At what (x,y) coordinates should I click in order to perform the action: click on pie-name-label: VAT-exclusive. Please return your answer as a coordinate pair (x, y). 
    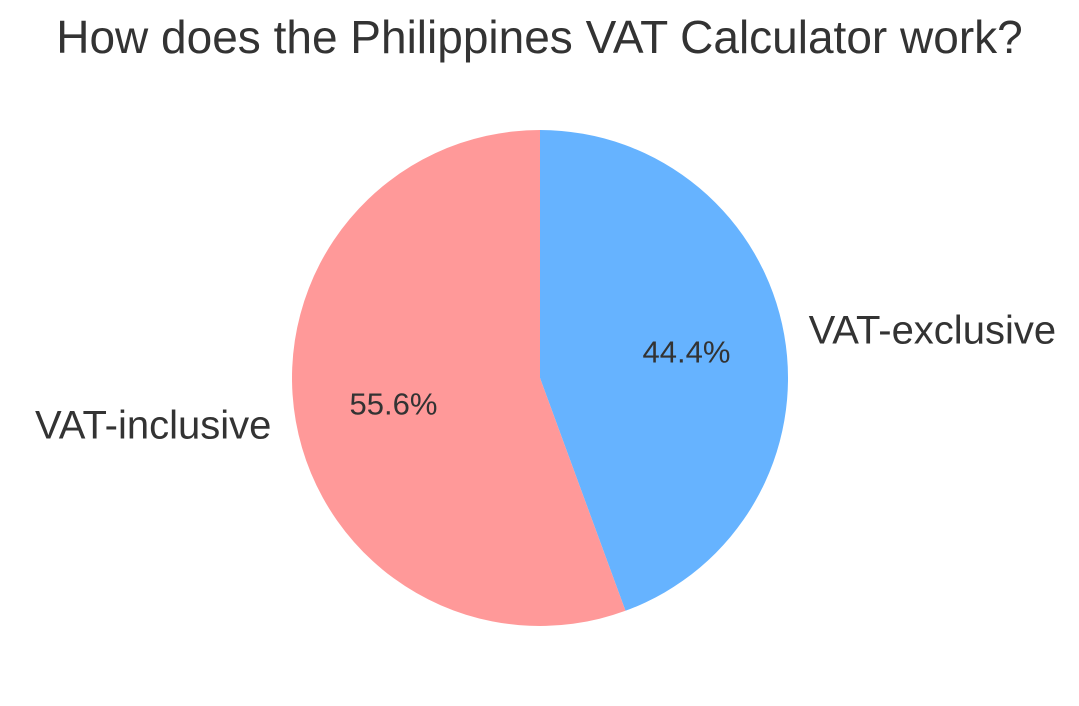
    Looking at the image, I should click on (932, 330).